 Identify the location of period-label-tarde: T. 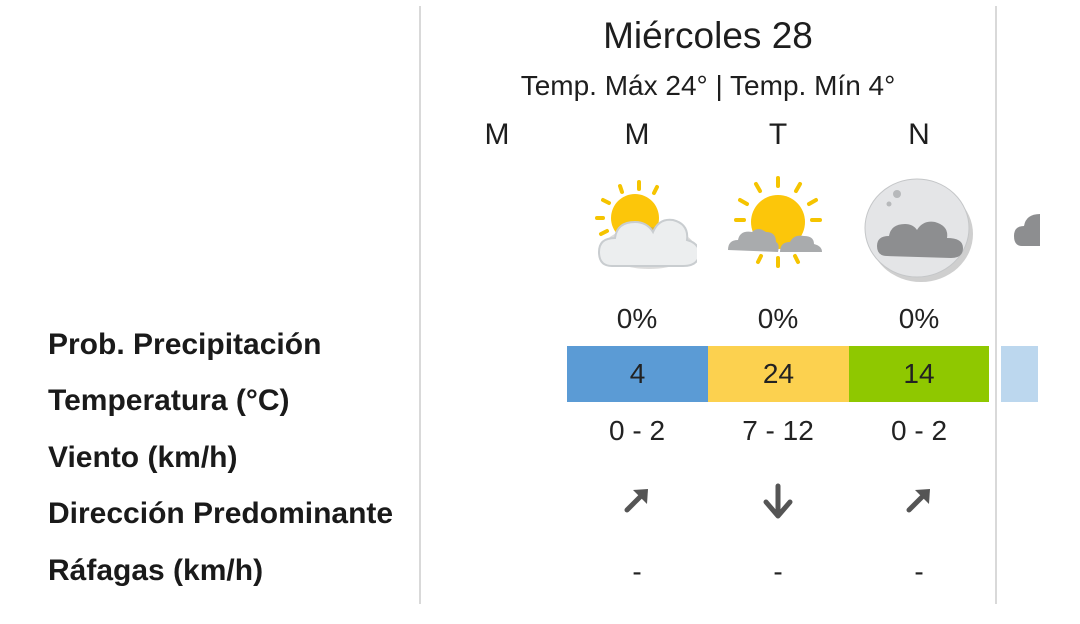
(778, 134).